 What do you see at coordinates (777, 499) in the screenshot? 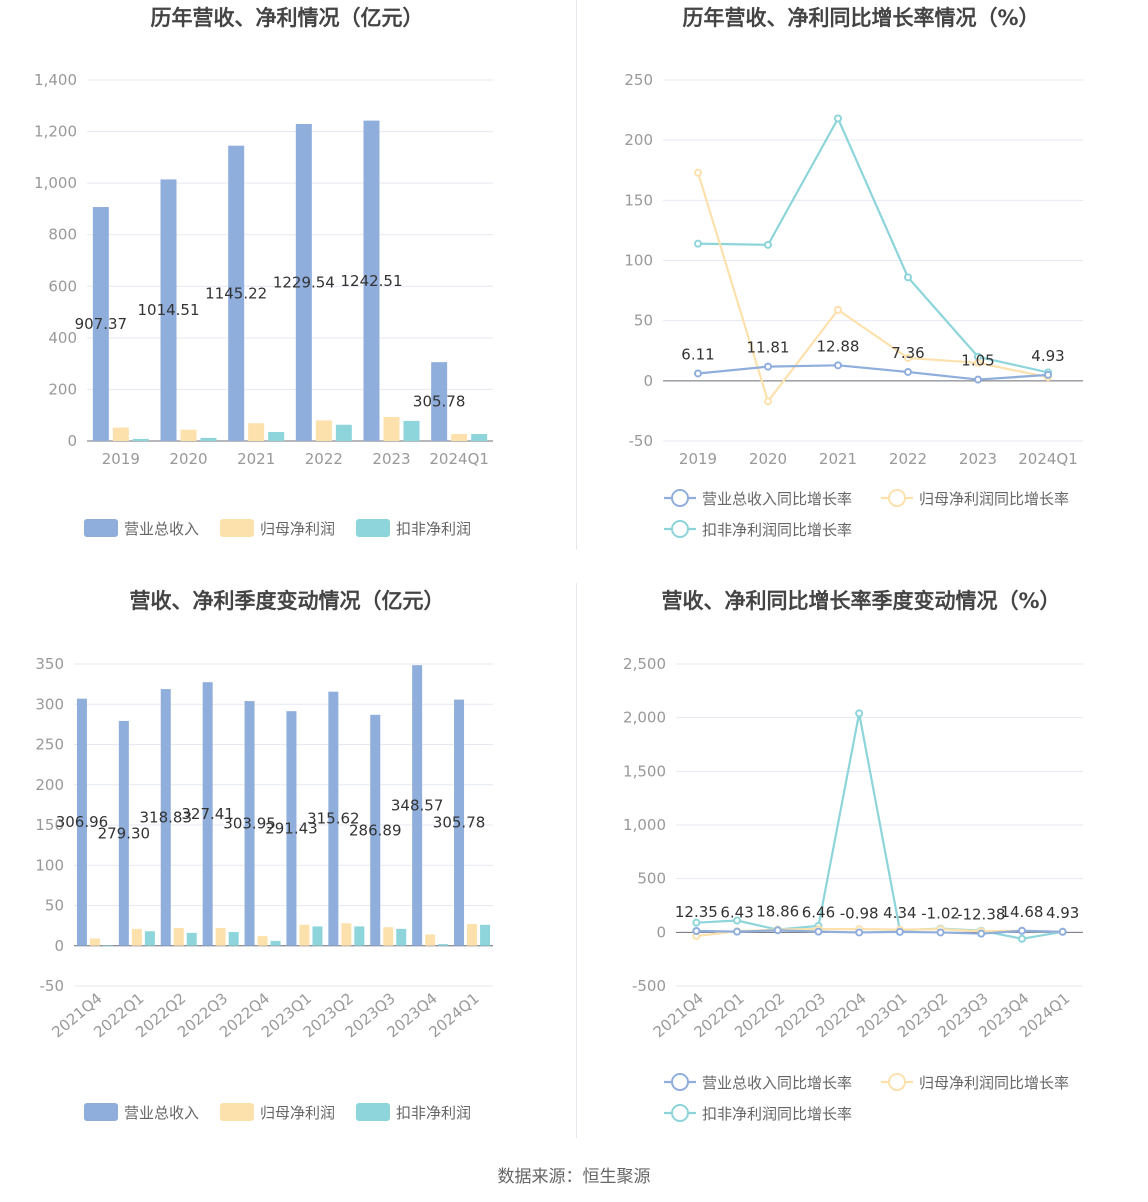
I see `legend-label: 营业总收入同比增长率` at bounding box center [777, 499].